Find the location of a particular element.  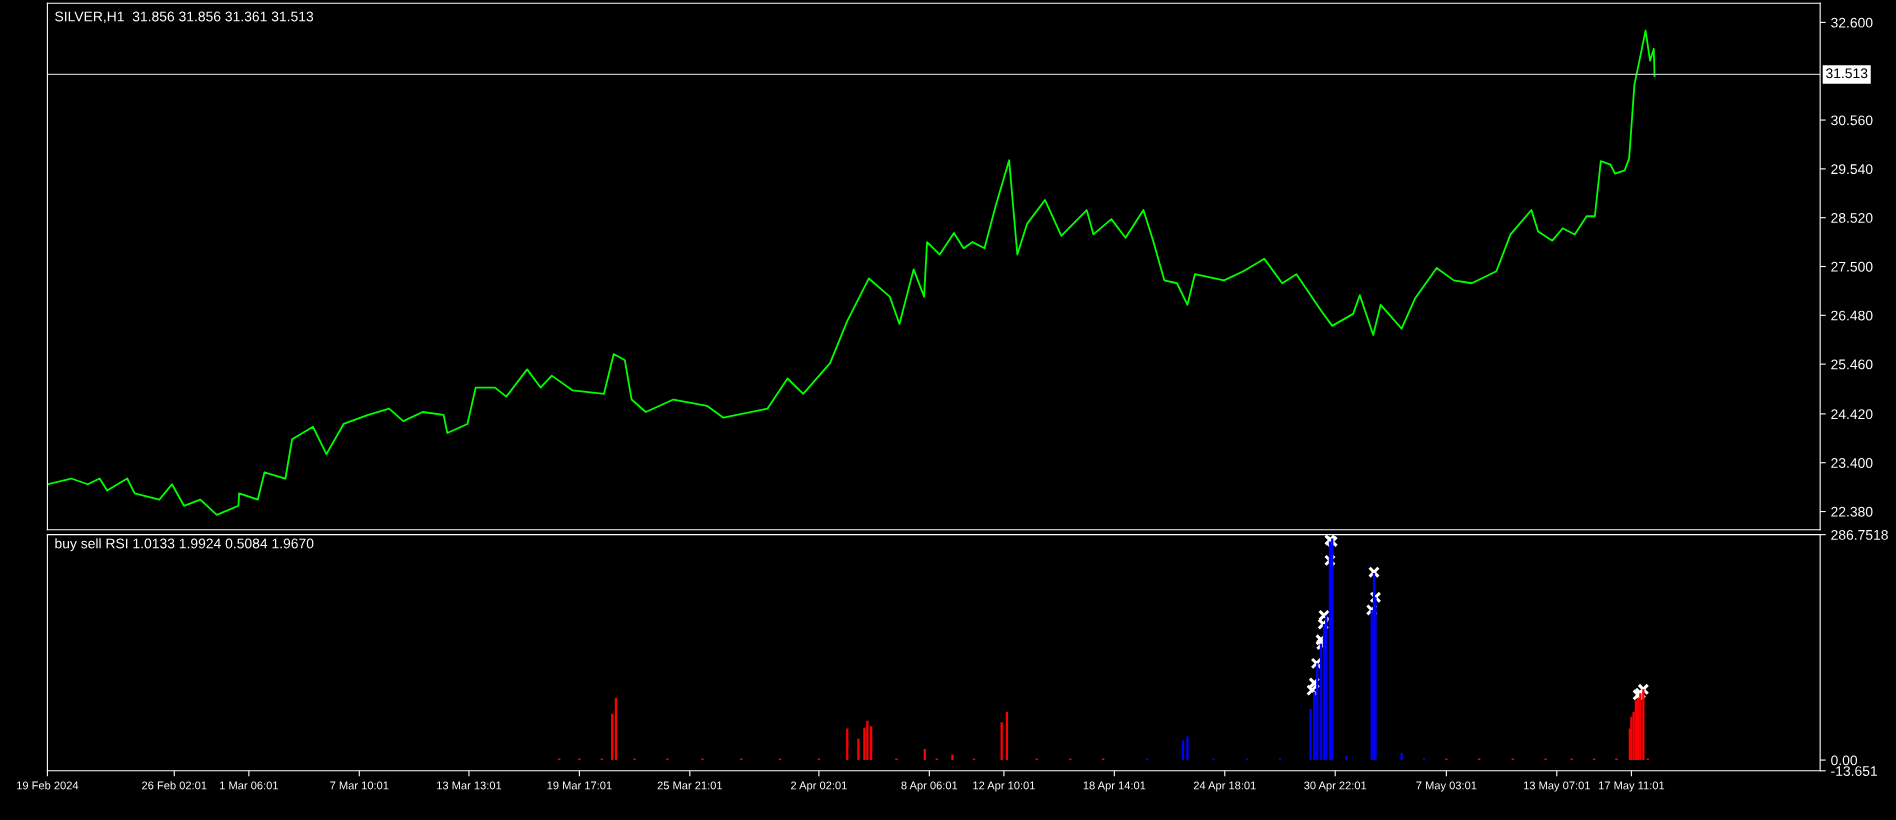

y-tick-label: 29.540 is located at coordinates (1852, 169).